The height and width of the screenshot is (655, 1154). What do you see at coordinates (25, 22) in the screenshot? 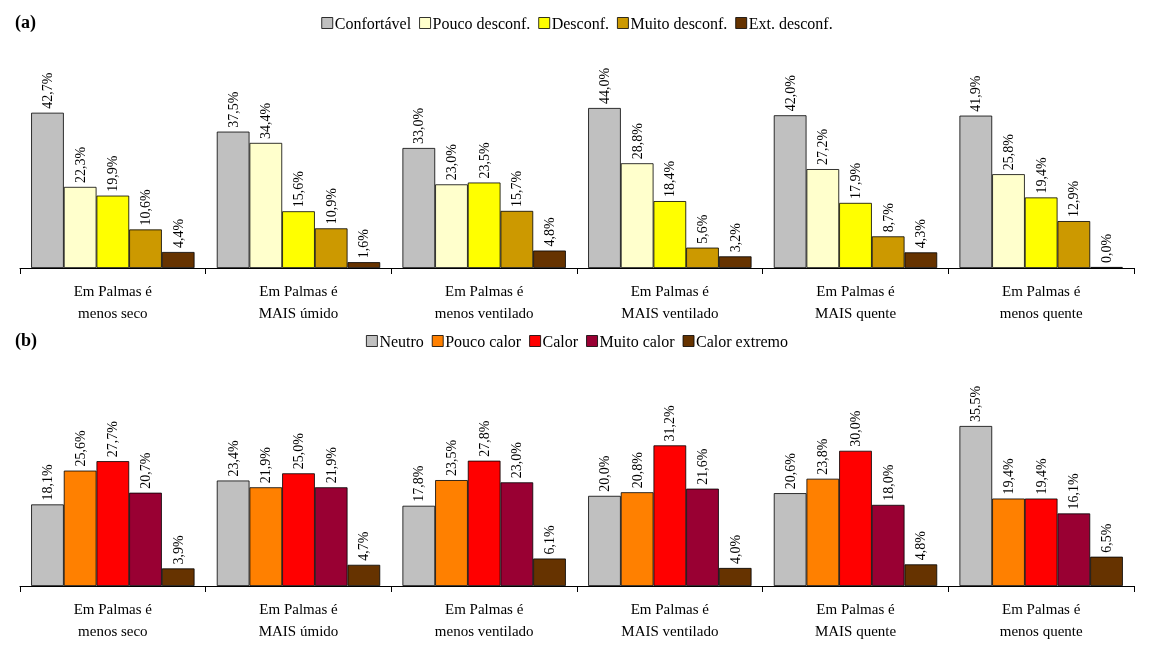
I see `chart-title: (a)` at bounding box center [25, 22].